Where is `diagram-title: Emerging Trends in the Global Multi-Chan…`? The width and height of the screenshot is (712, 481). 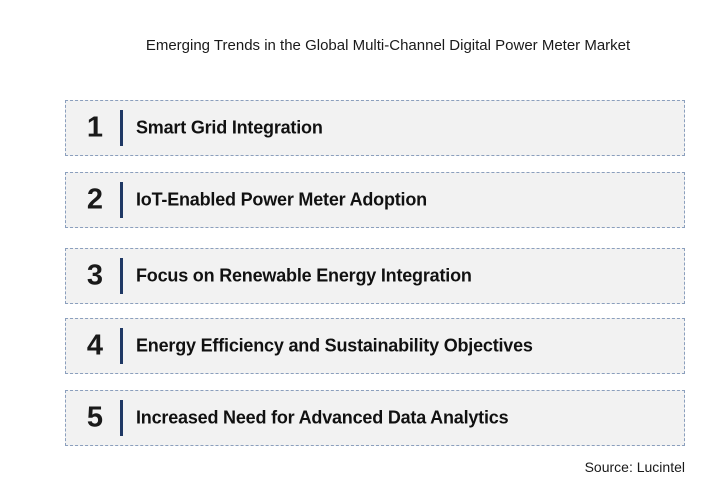 diagram-title: Emerging Trends in the Global Multi-Chan… is located at coordinates (388, 45).